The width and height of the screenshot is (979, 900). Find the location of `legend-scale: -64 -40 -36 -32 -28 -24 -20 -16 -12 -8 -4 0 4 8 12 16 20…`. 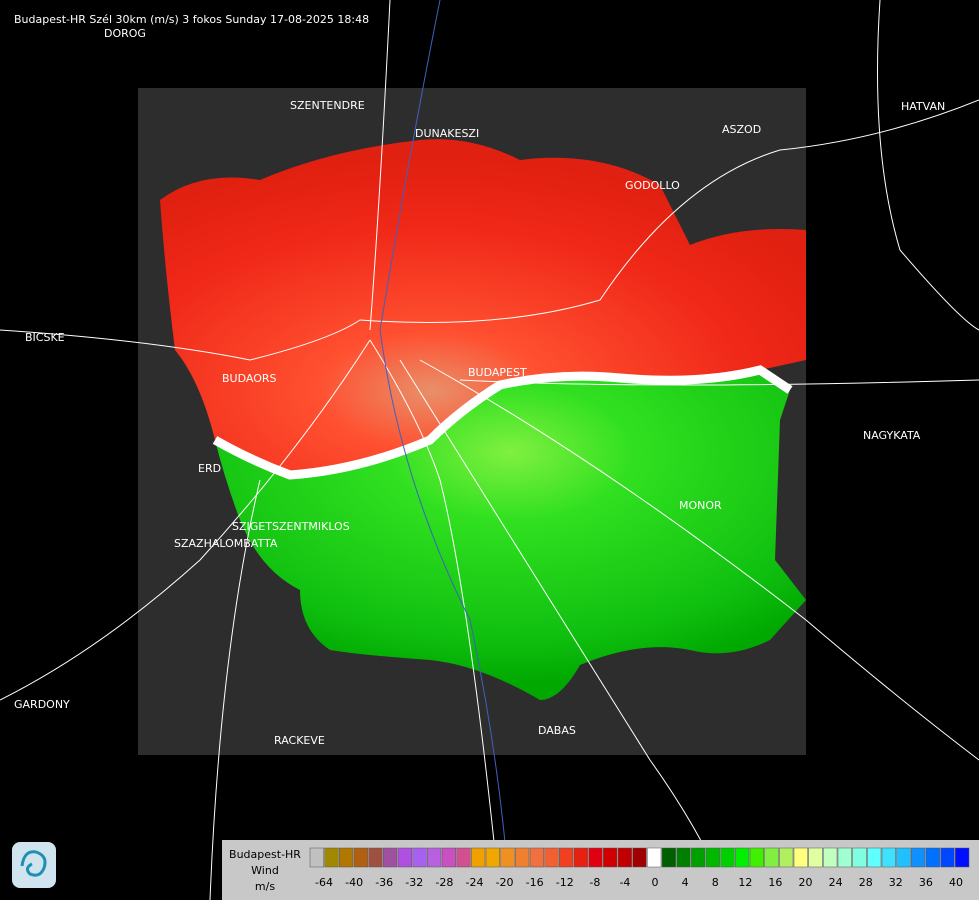

legend-scale: -64 -40 -36 -32 -28 -24 -20 -16 -12 -8 -4 0 4 8 12 16 20… is located at coordinates (639, 868).